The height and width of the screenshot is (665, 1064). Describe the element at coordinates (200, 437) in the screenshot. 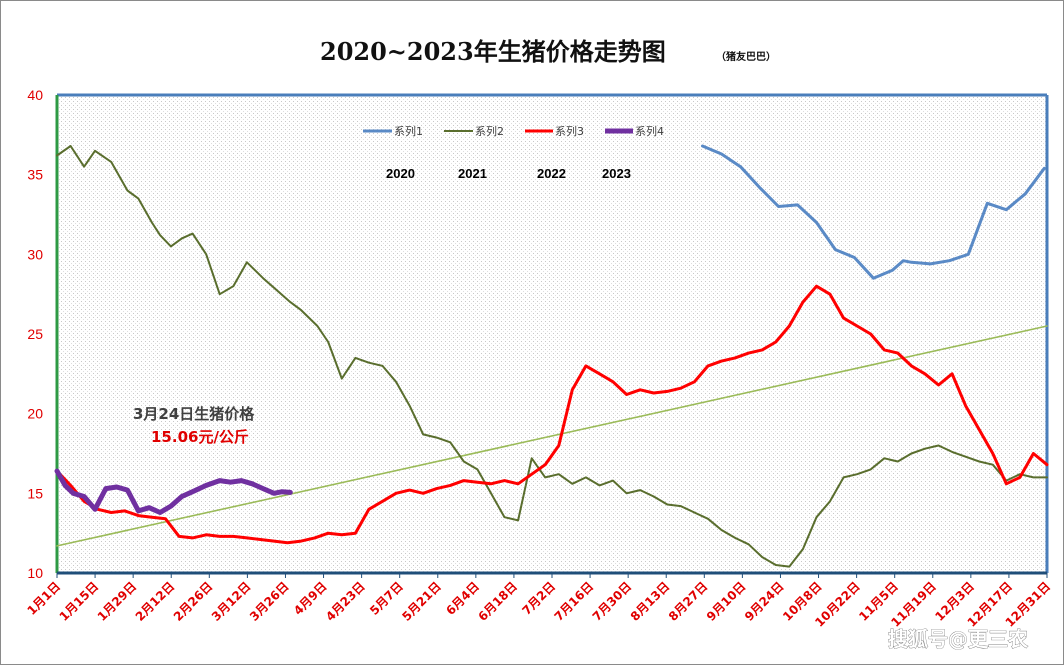

I see `annotation-value: 15.06元/公斤` at that location.